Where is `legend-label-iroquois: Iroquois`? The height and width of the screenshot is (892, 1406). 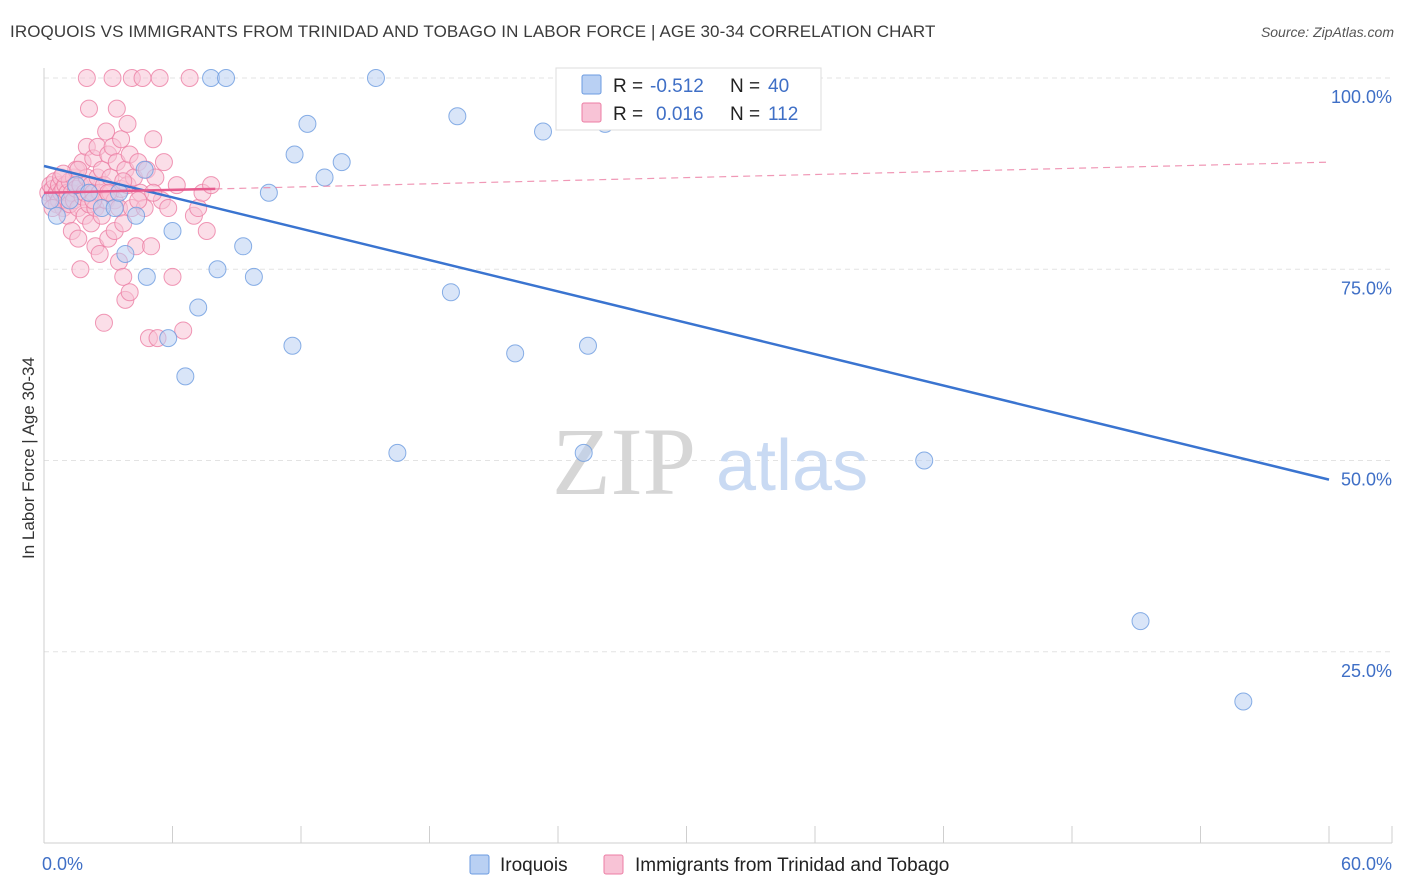 legend-label-iroquois: Iroquois is located at coordinates (534, 865).